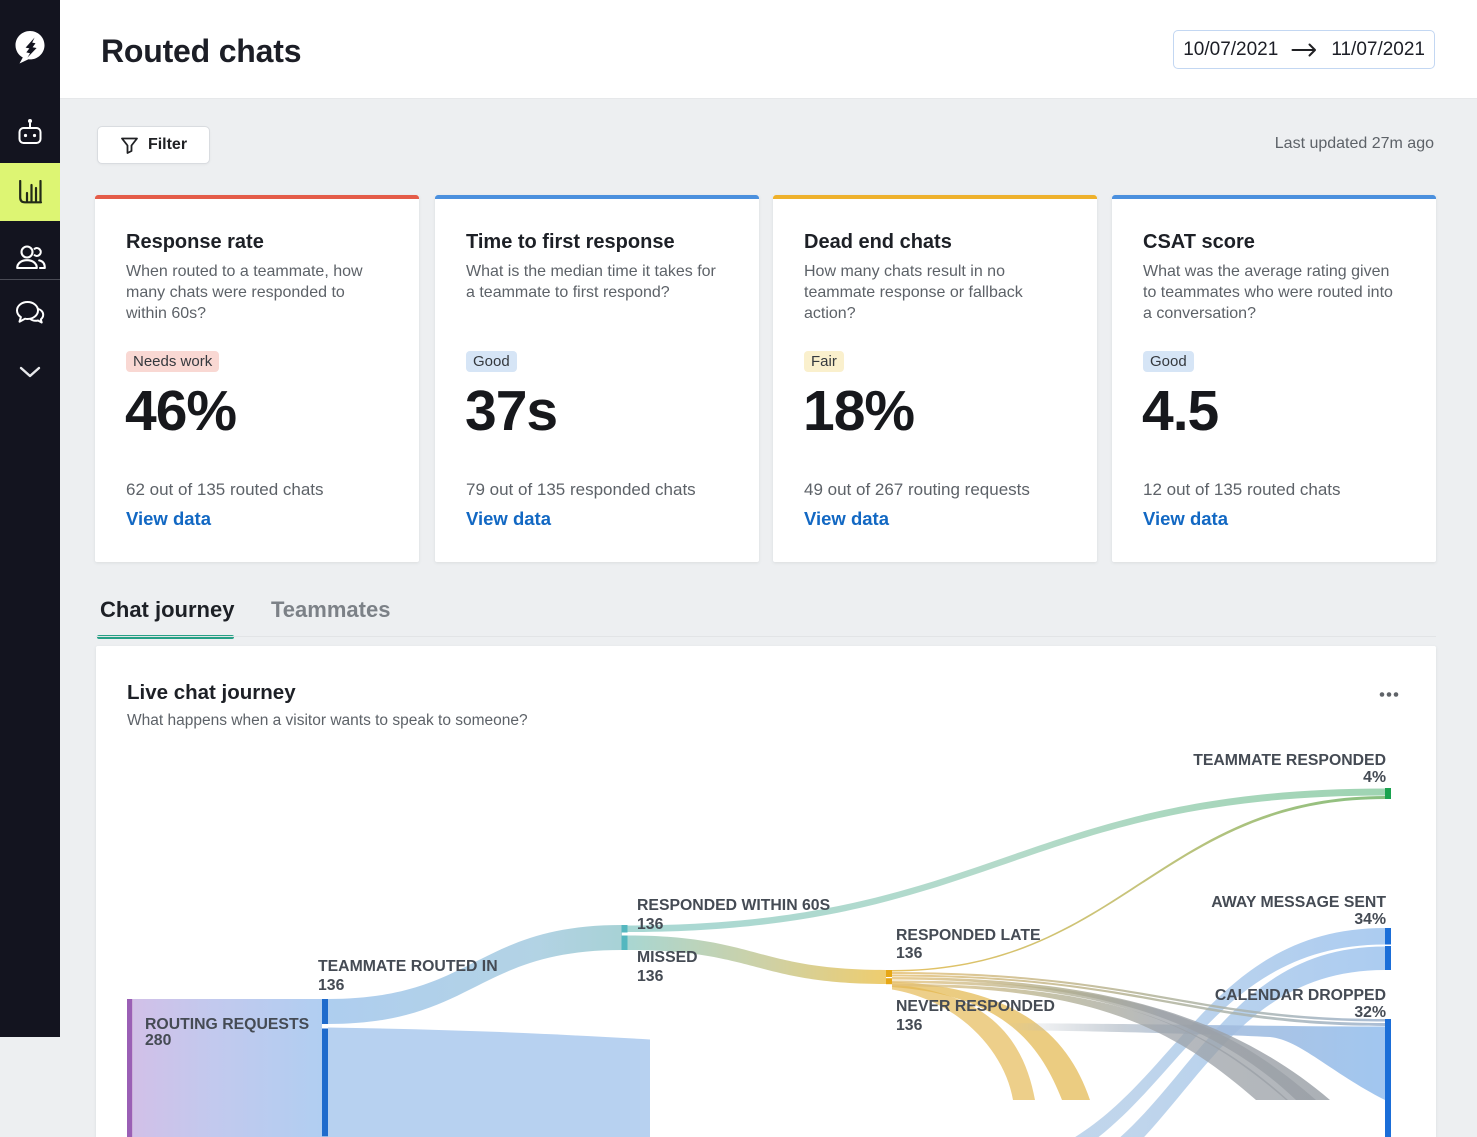 This screenshot has width=1477, height=1137. Describe the element at coordinates (408, 966) in the screenshot. I see `svg-text: TEAMMATE ROUTED IN` at that location.